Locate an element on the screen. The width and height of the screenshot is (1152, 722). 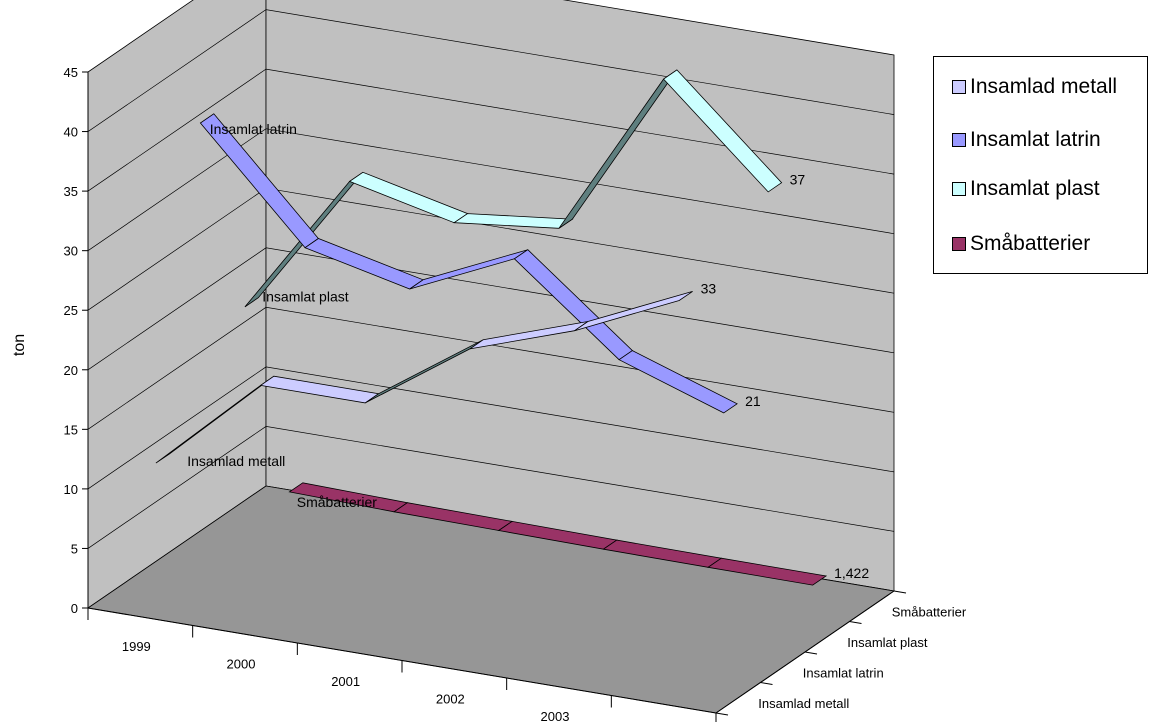
y-tick-label: 5 is located at coordinates (74, 548).